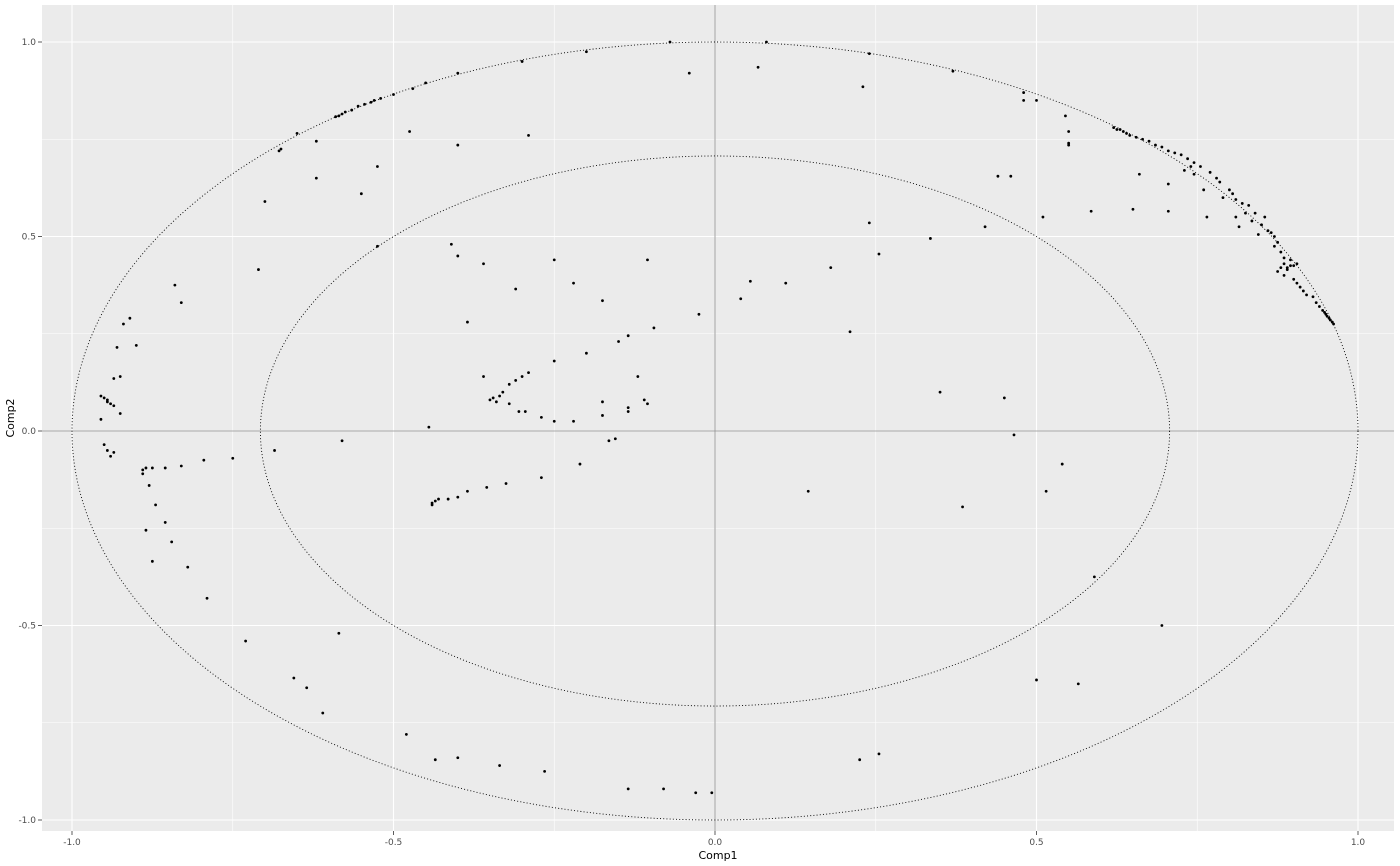 This screenshot has height=866, width=1400. I want to click on y-tick-label: 1.0, so click(29, 43).